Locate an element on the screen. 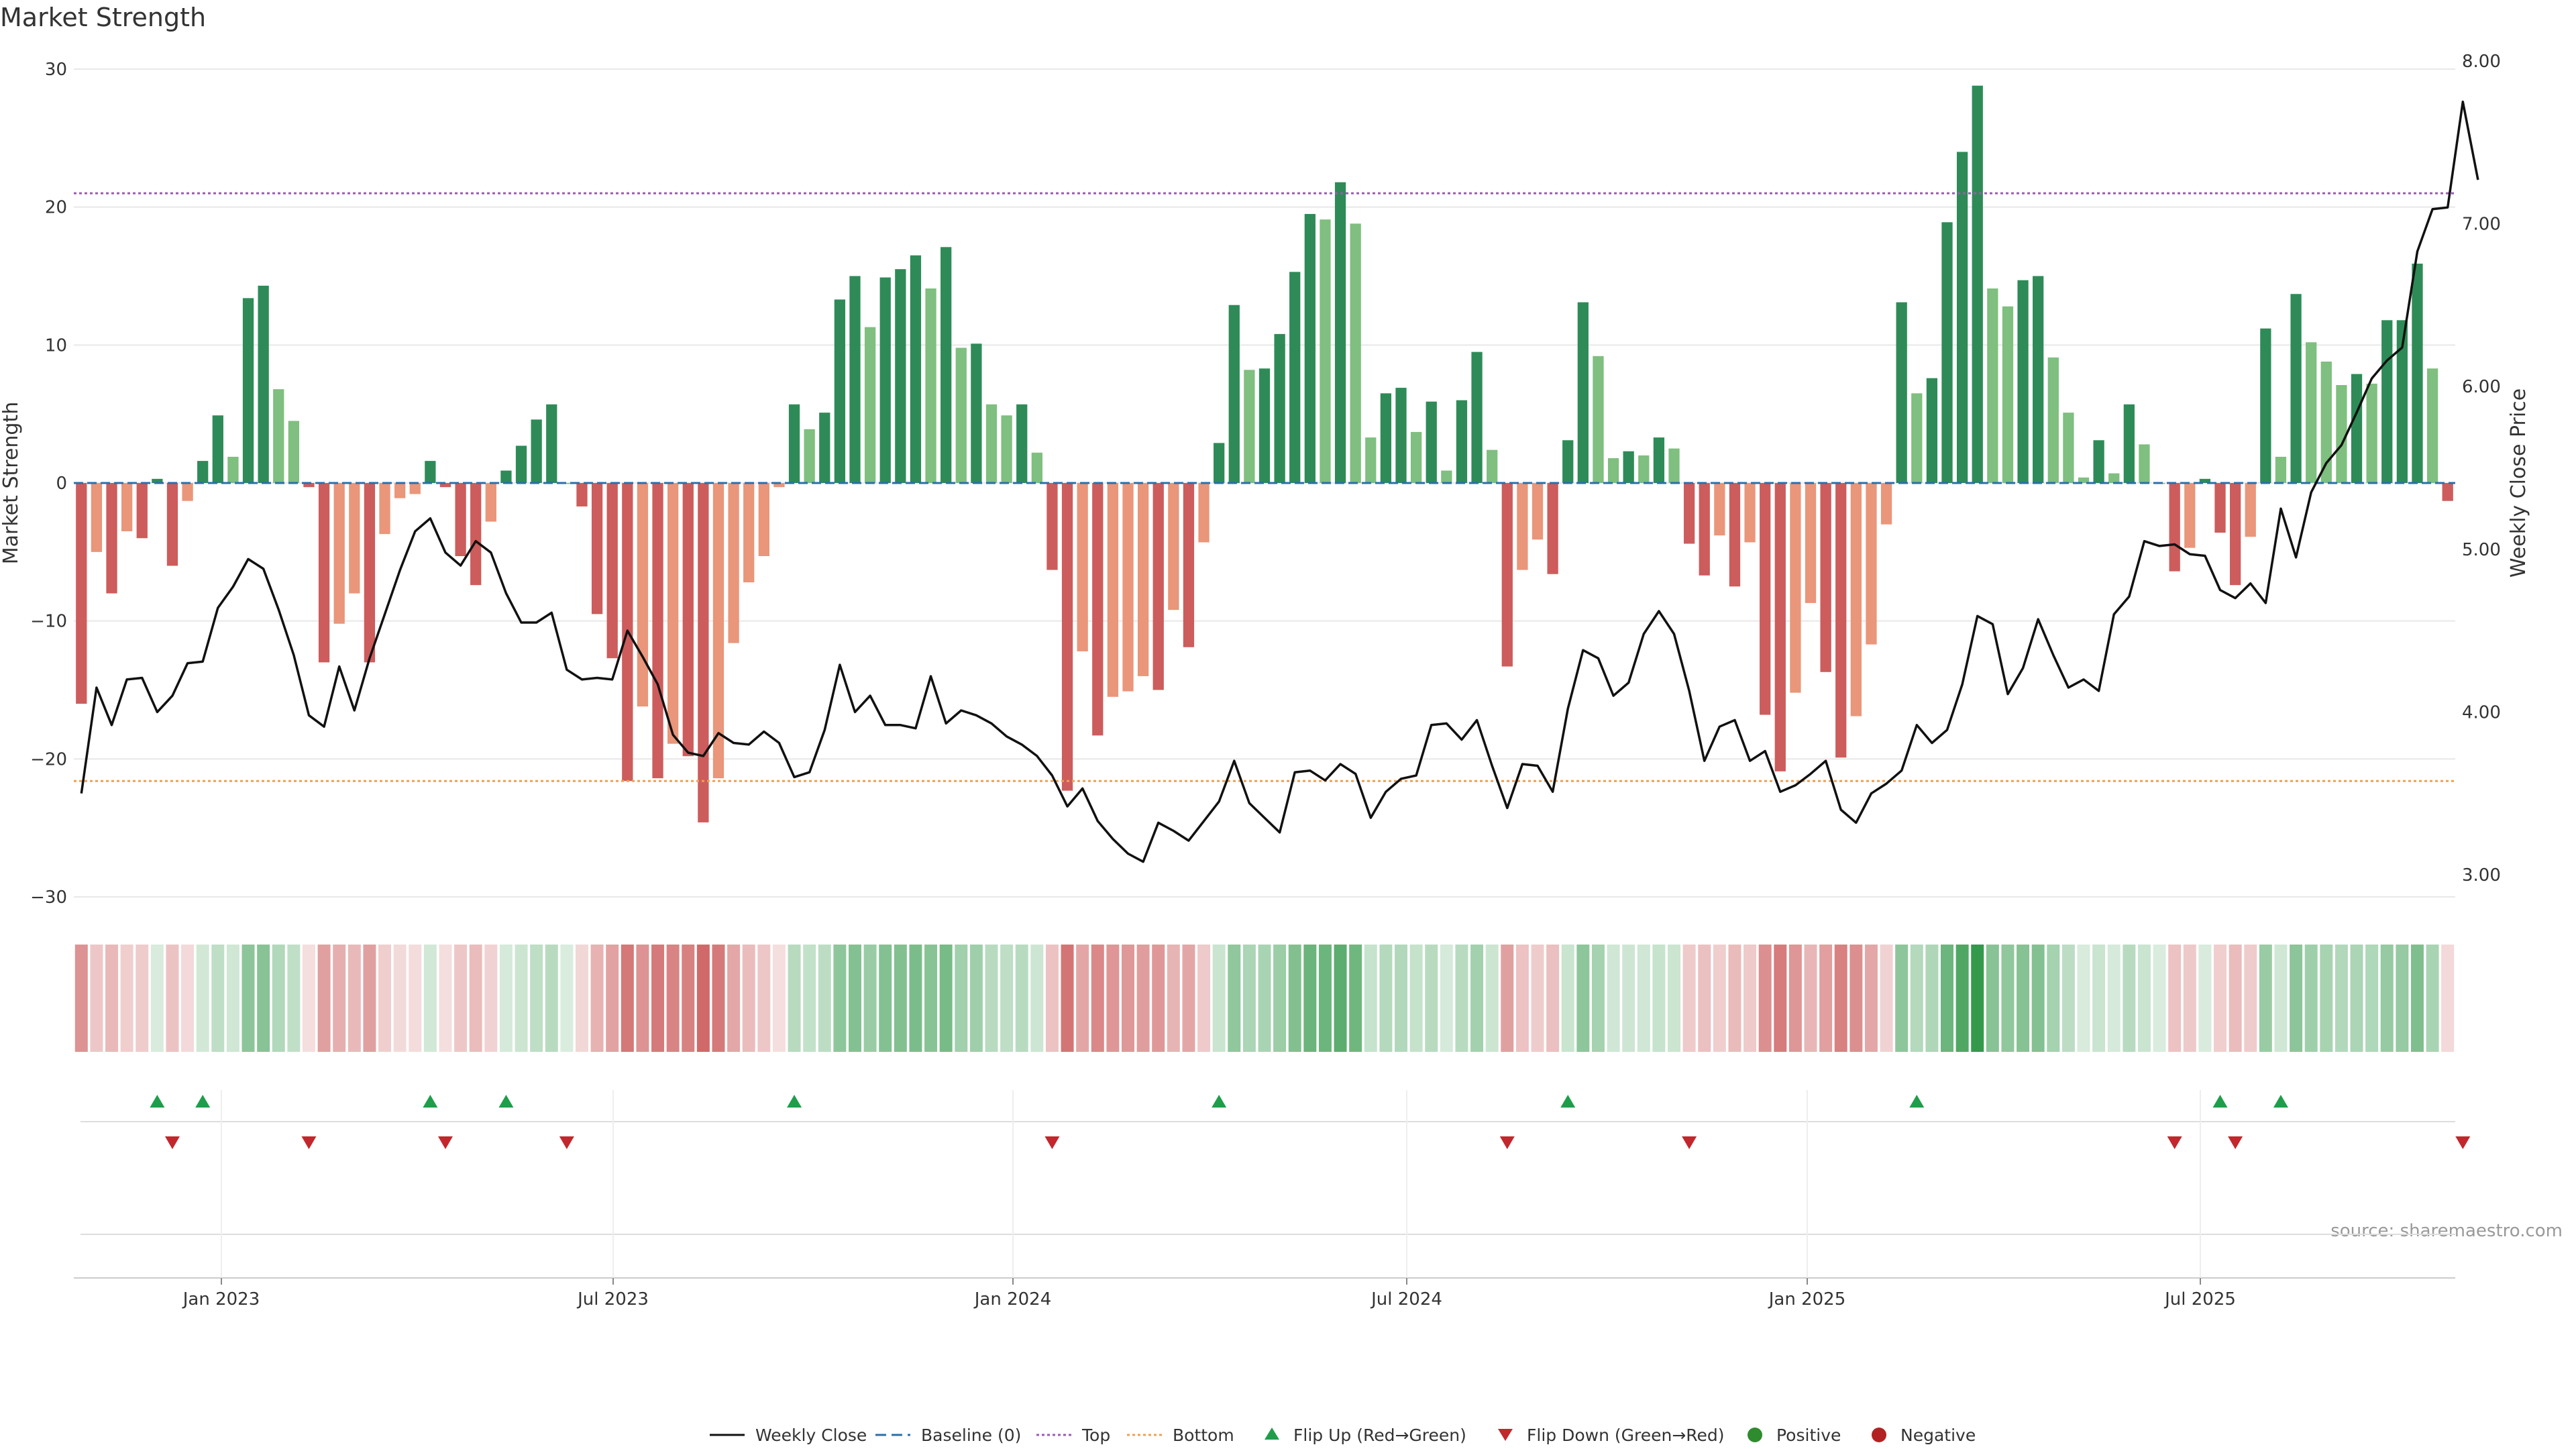  heat-strip is located at coordinates (1264, 998).